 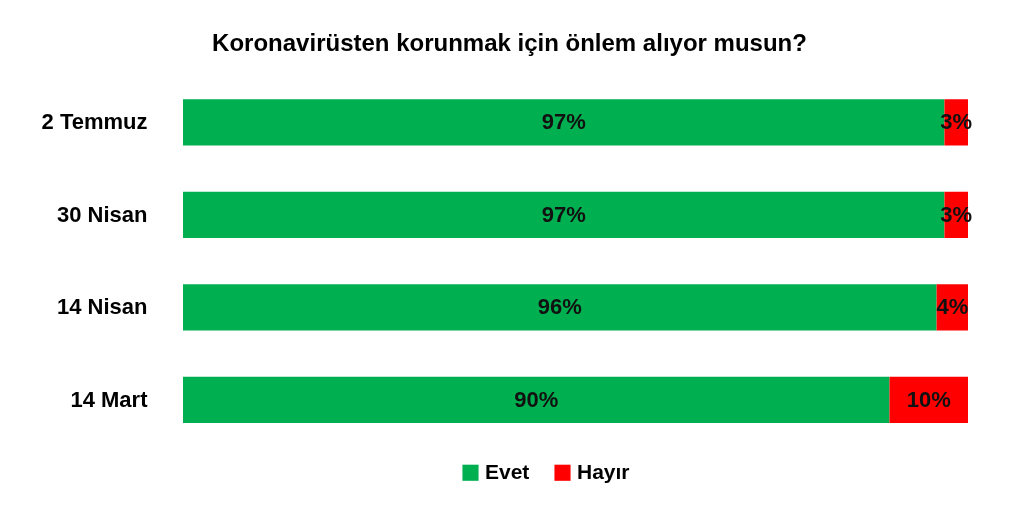 I want to click on data-label: 4%, so click(x=952, y=307).